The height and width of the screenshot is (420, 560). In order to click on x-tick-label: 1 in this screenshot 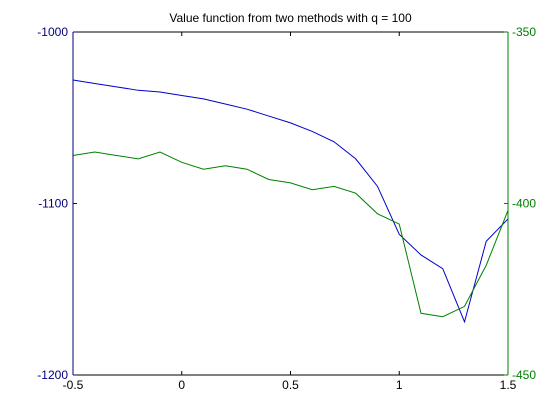, I will do `click(399, 385)`.